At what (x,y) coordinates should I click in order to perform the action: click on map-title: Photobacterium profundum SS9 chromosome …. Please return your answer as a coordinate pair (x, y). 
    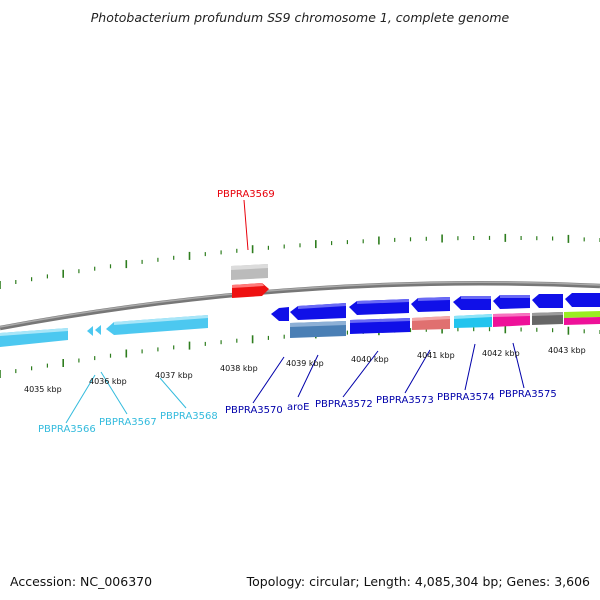
    Looking at the image, I should click on (300, 17).